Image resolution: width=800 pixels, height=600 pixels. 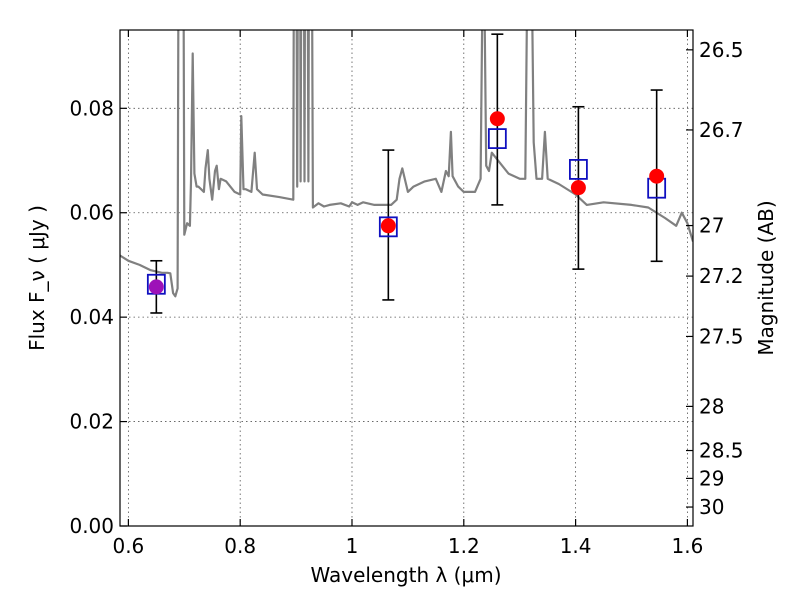 I want to click on x-axis-label: Wavelength λ (μm), so click(x=405, y=575).